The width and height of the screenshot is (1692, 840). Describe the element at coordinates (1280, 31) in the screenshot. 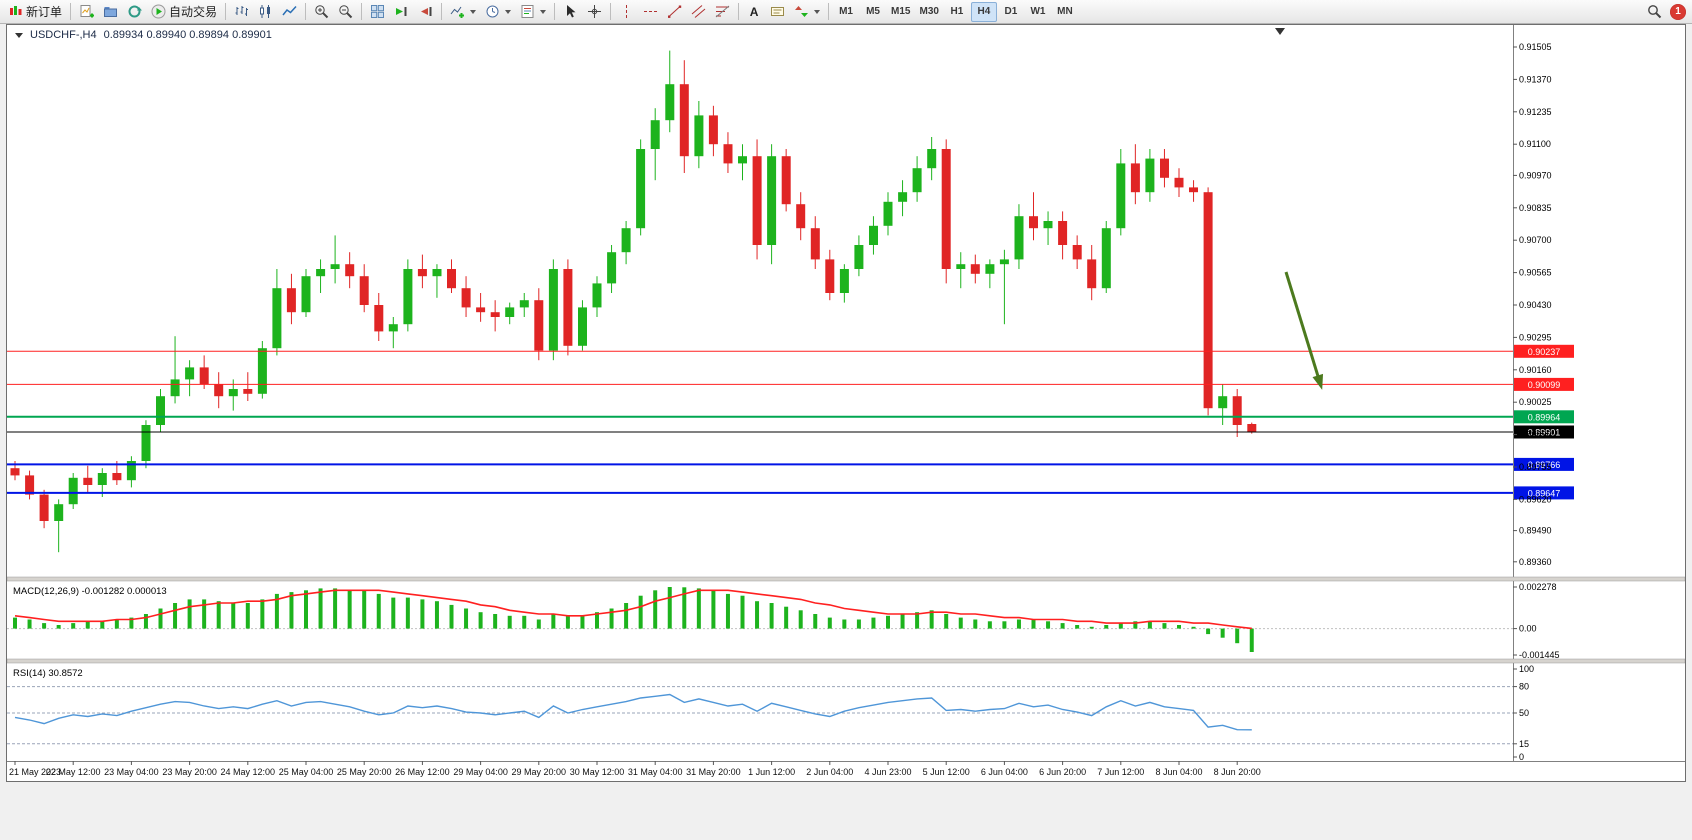

I see `chart-shift-marker` at that location.